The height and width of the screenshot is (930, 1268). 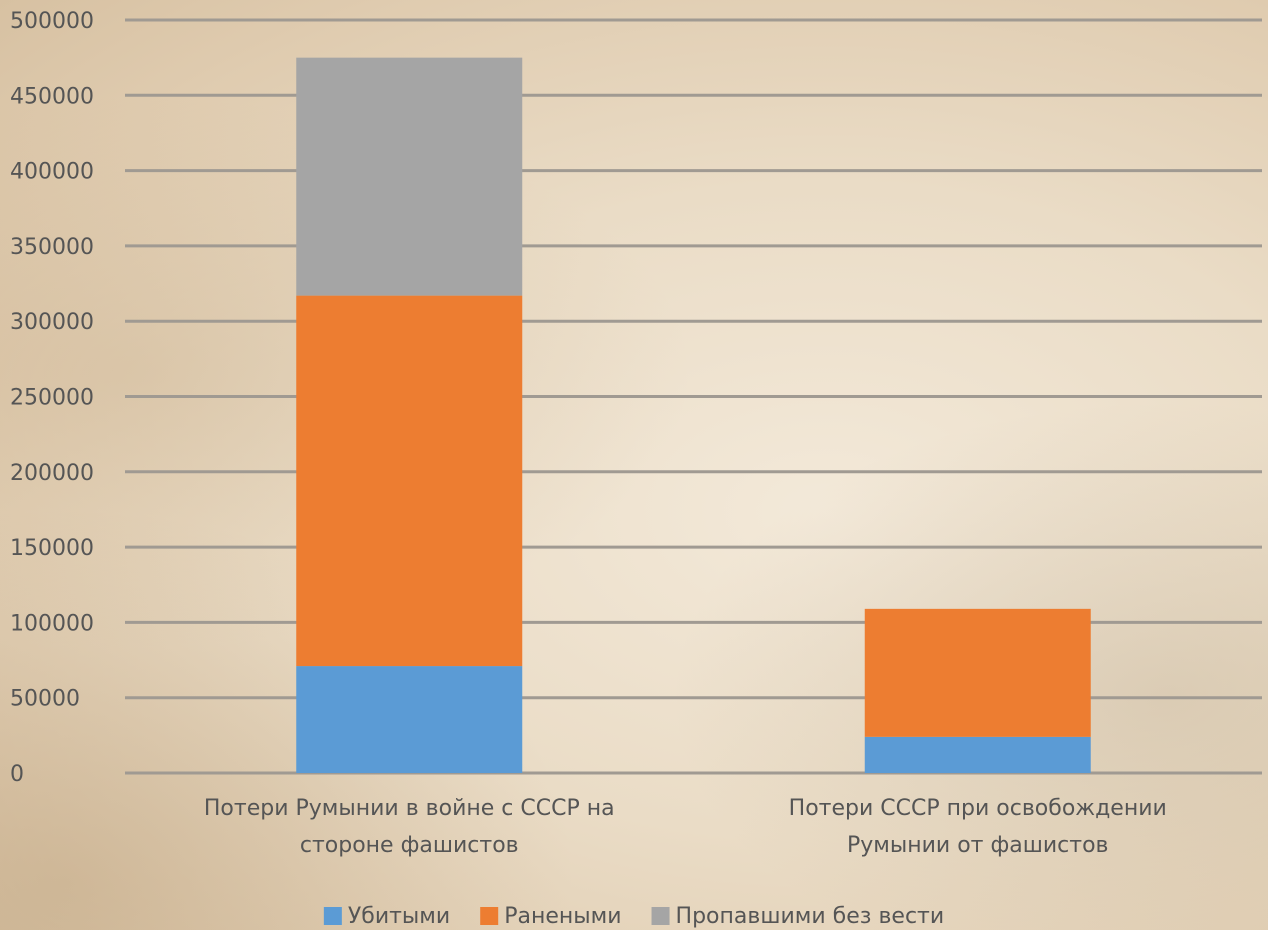 What do you see at coordinates (52, 21) in the screenshot?
I see `y-tick-label: 500000` at bounding box center [52, 21].